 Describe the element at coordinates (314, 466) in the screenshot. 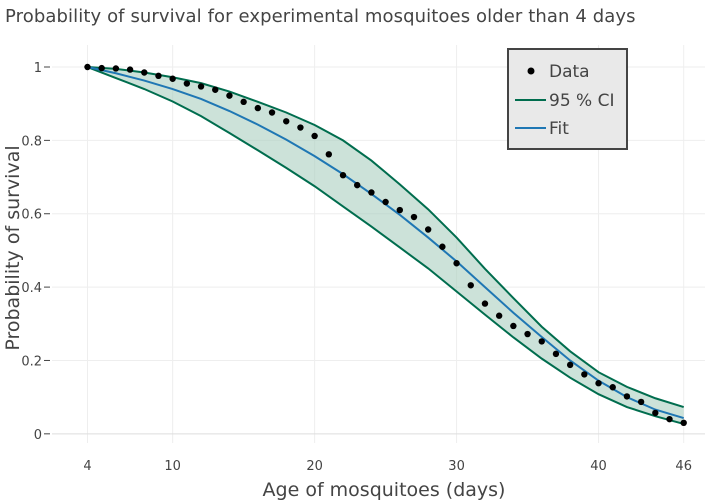

I see `x-tick-label: 20` at that location.